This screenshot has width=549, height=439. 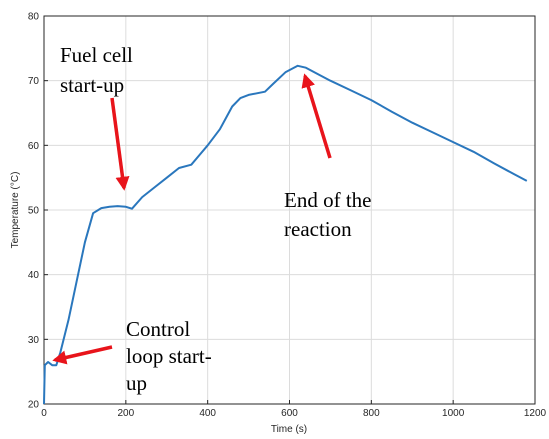 What do you see at coordinates (327, 200) in the screenshot?
I see `annotation: End of the` at bounding box center [327, 200].